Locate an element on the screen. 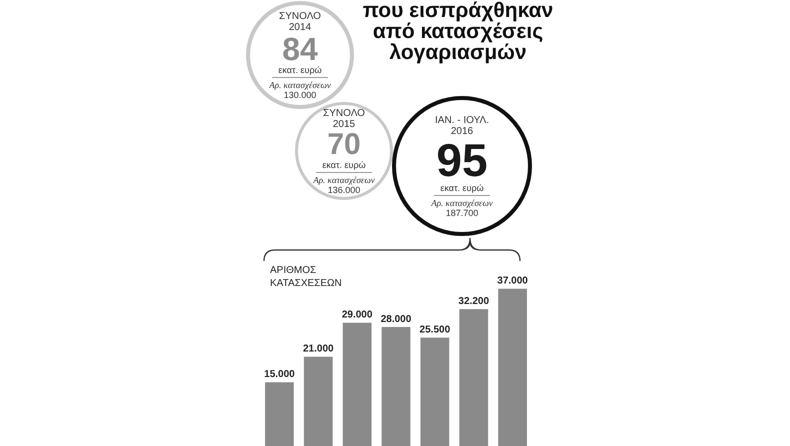 This screenshot has width=790, height=446. data-label: 37.000 is located at coordinates (512, 281).